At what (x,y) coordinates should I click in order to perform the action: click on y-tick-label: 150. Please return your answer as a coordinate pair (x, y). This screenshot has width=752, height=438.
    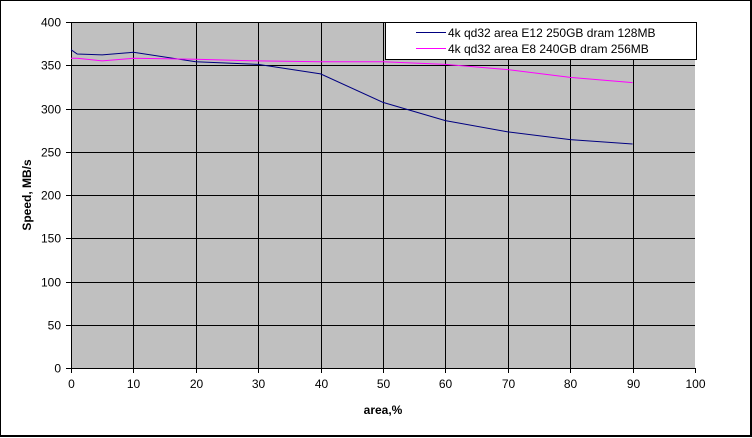
    Looking at the image, I should click on (51, 239).